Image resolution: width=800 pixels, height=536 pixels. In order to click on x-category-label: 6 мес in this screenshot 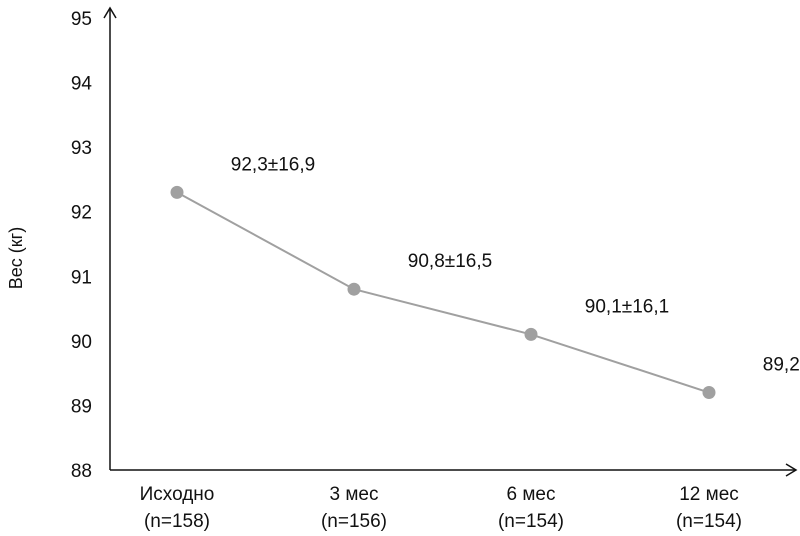, I will do `click(531, 494)`.